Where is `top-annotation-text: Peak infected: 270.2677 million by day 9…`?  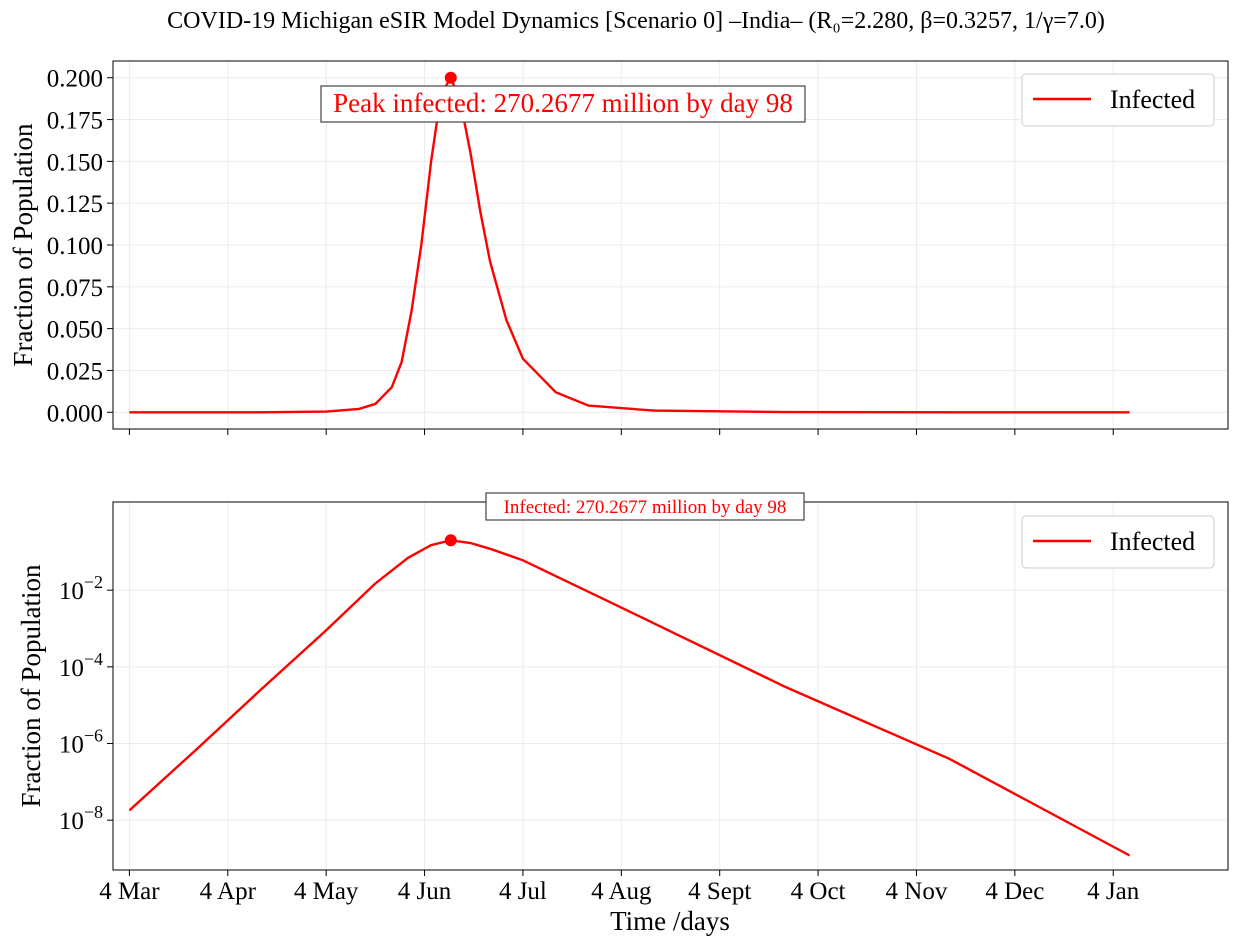
top-annotation-text: Peak infected: 270.2677 million by day 9… is located at coordinates (563, 103).